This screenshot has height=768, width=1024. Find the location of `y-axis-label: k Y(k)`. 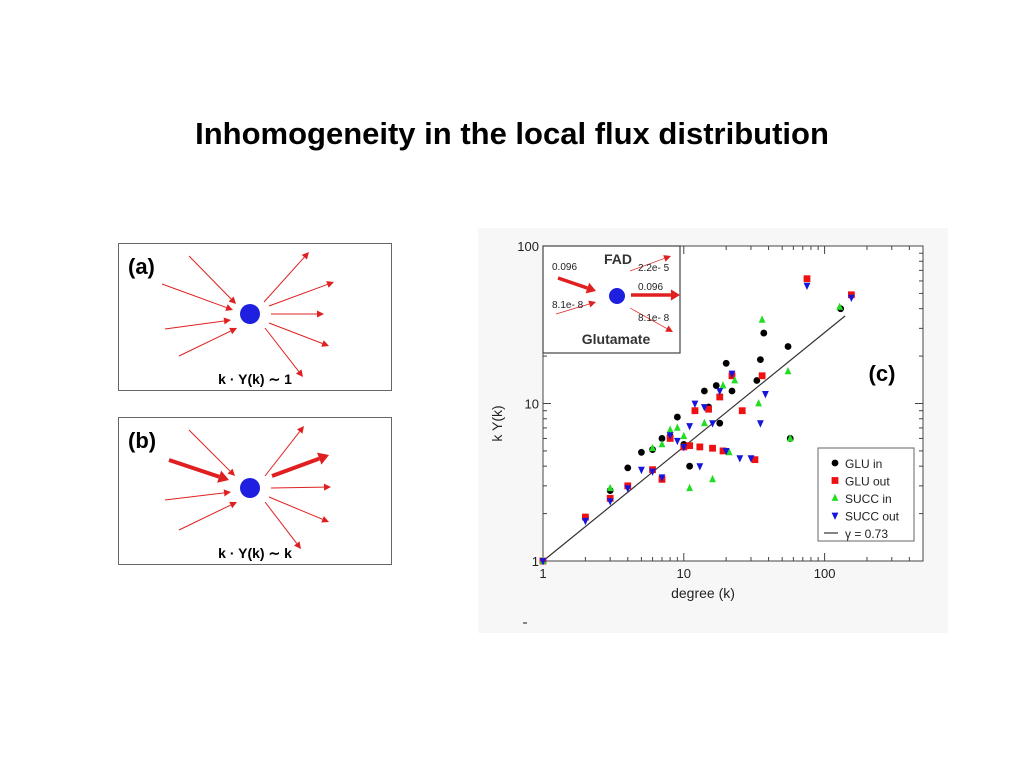

y-axis-label: k Y(k) is located at coordinates (497, 423).